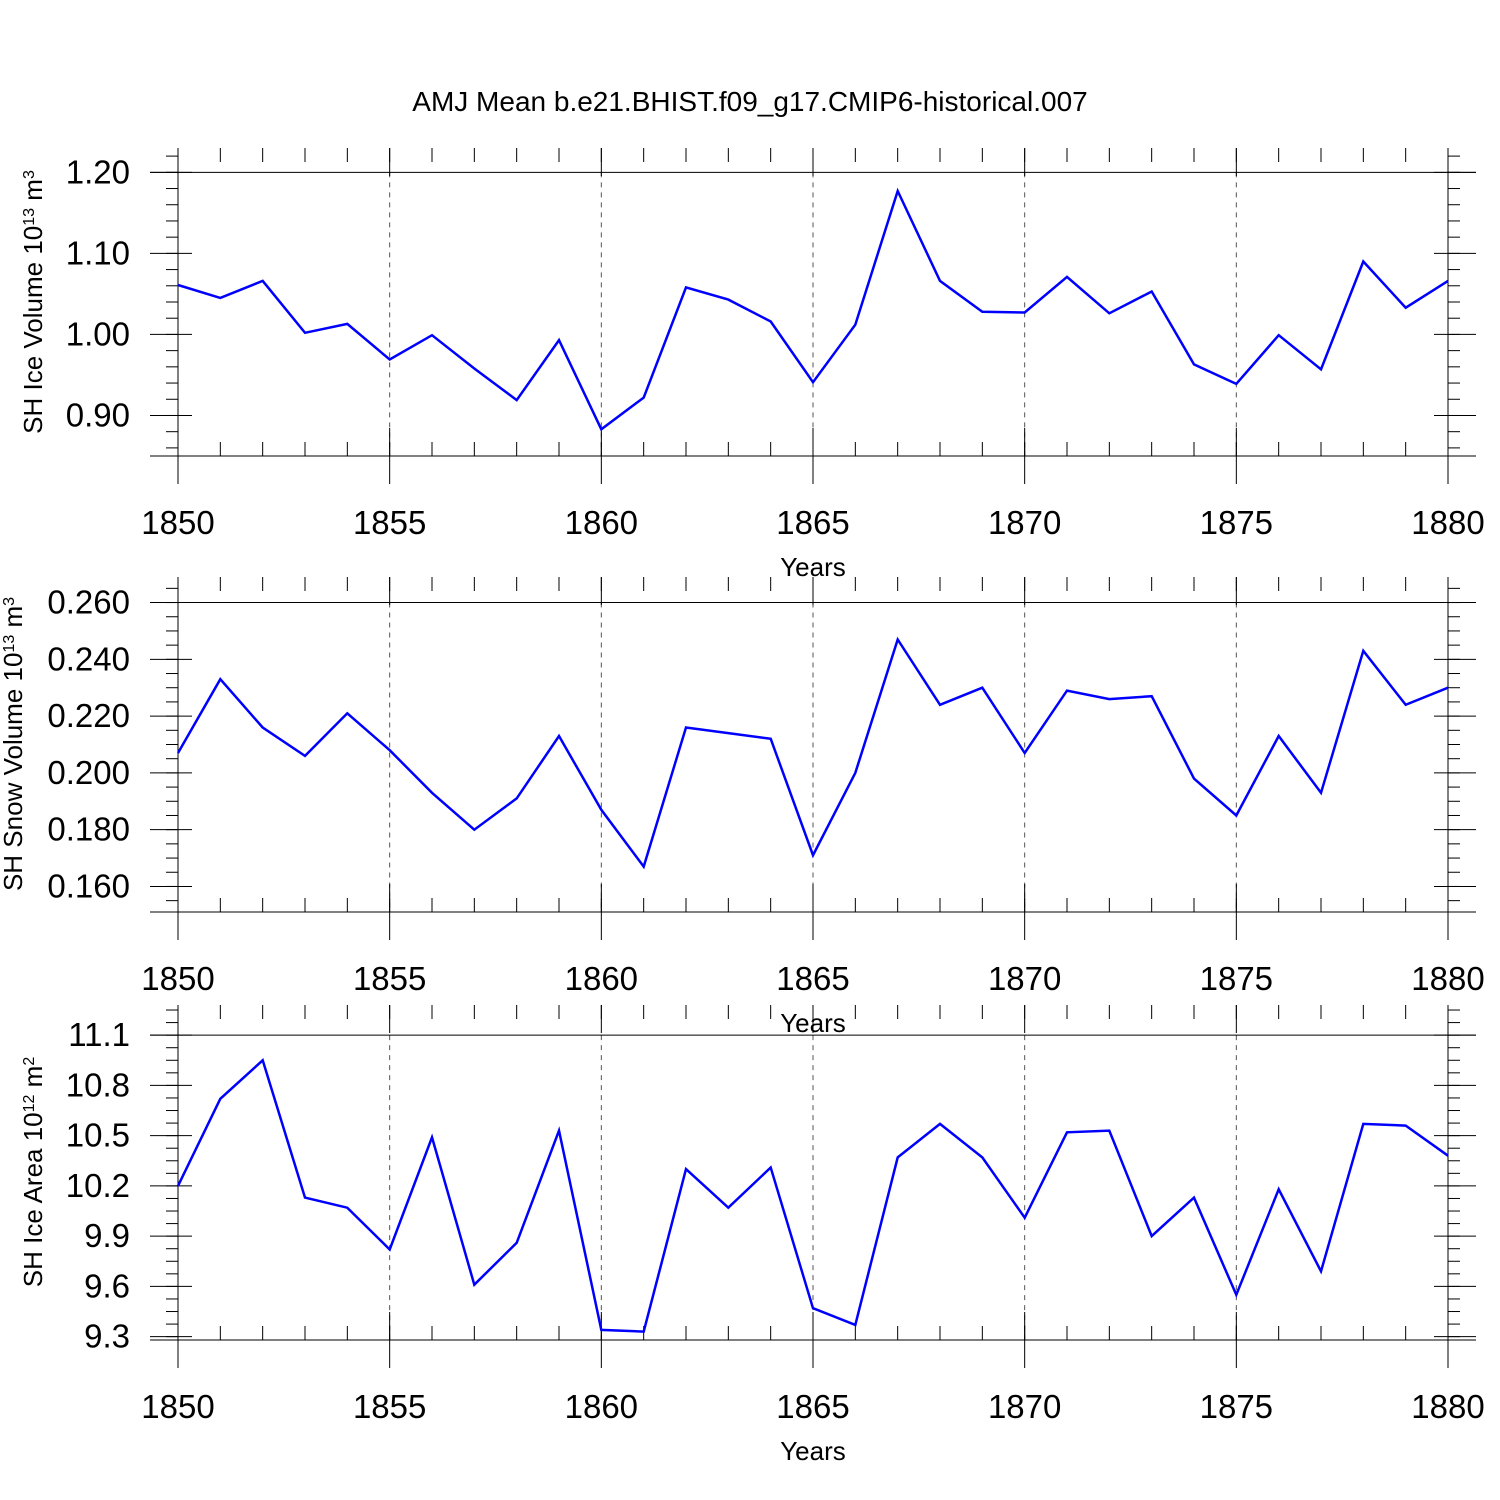  I want to click on y-tick-label: 1.00, so click(98, 333).